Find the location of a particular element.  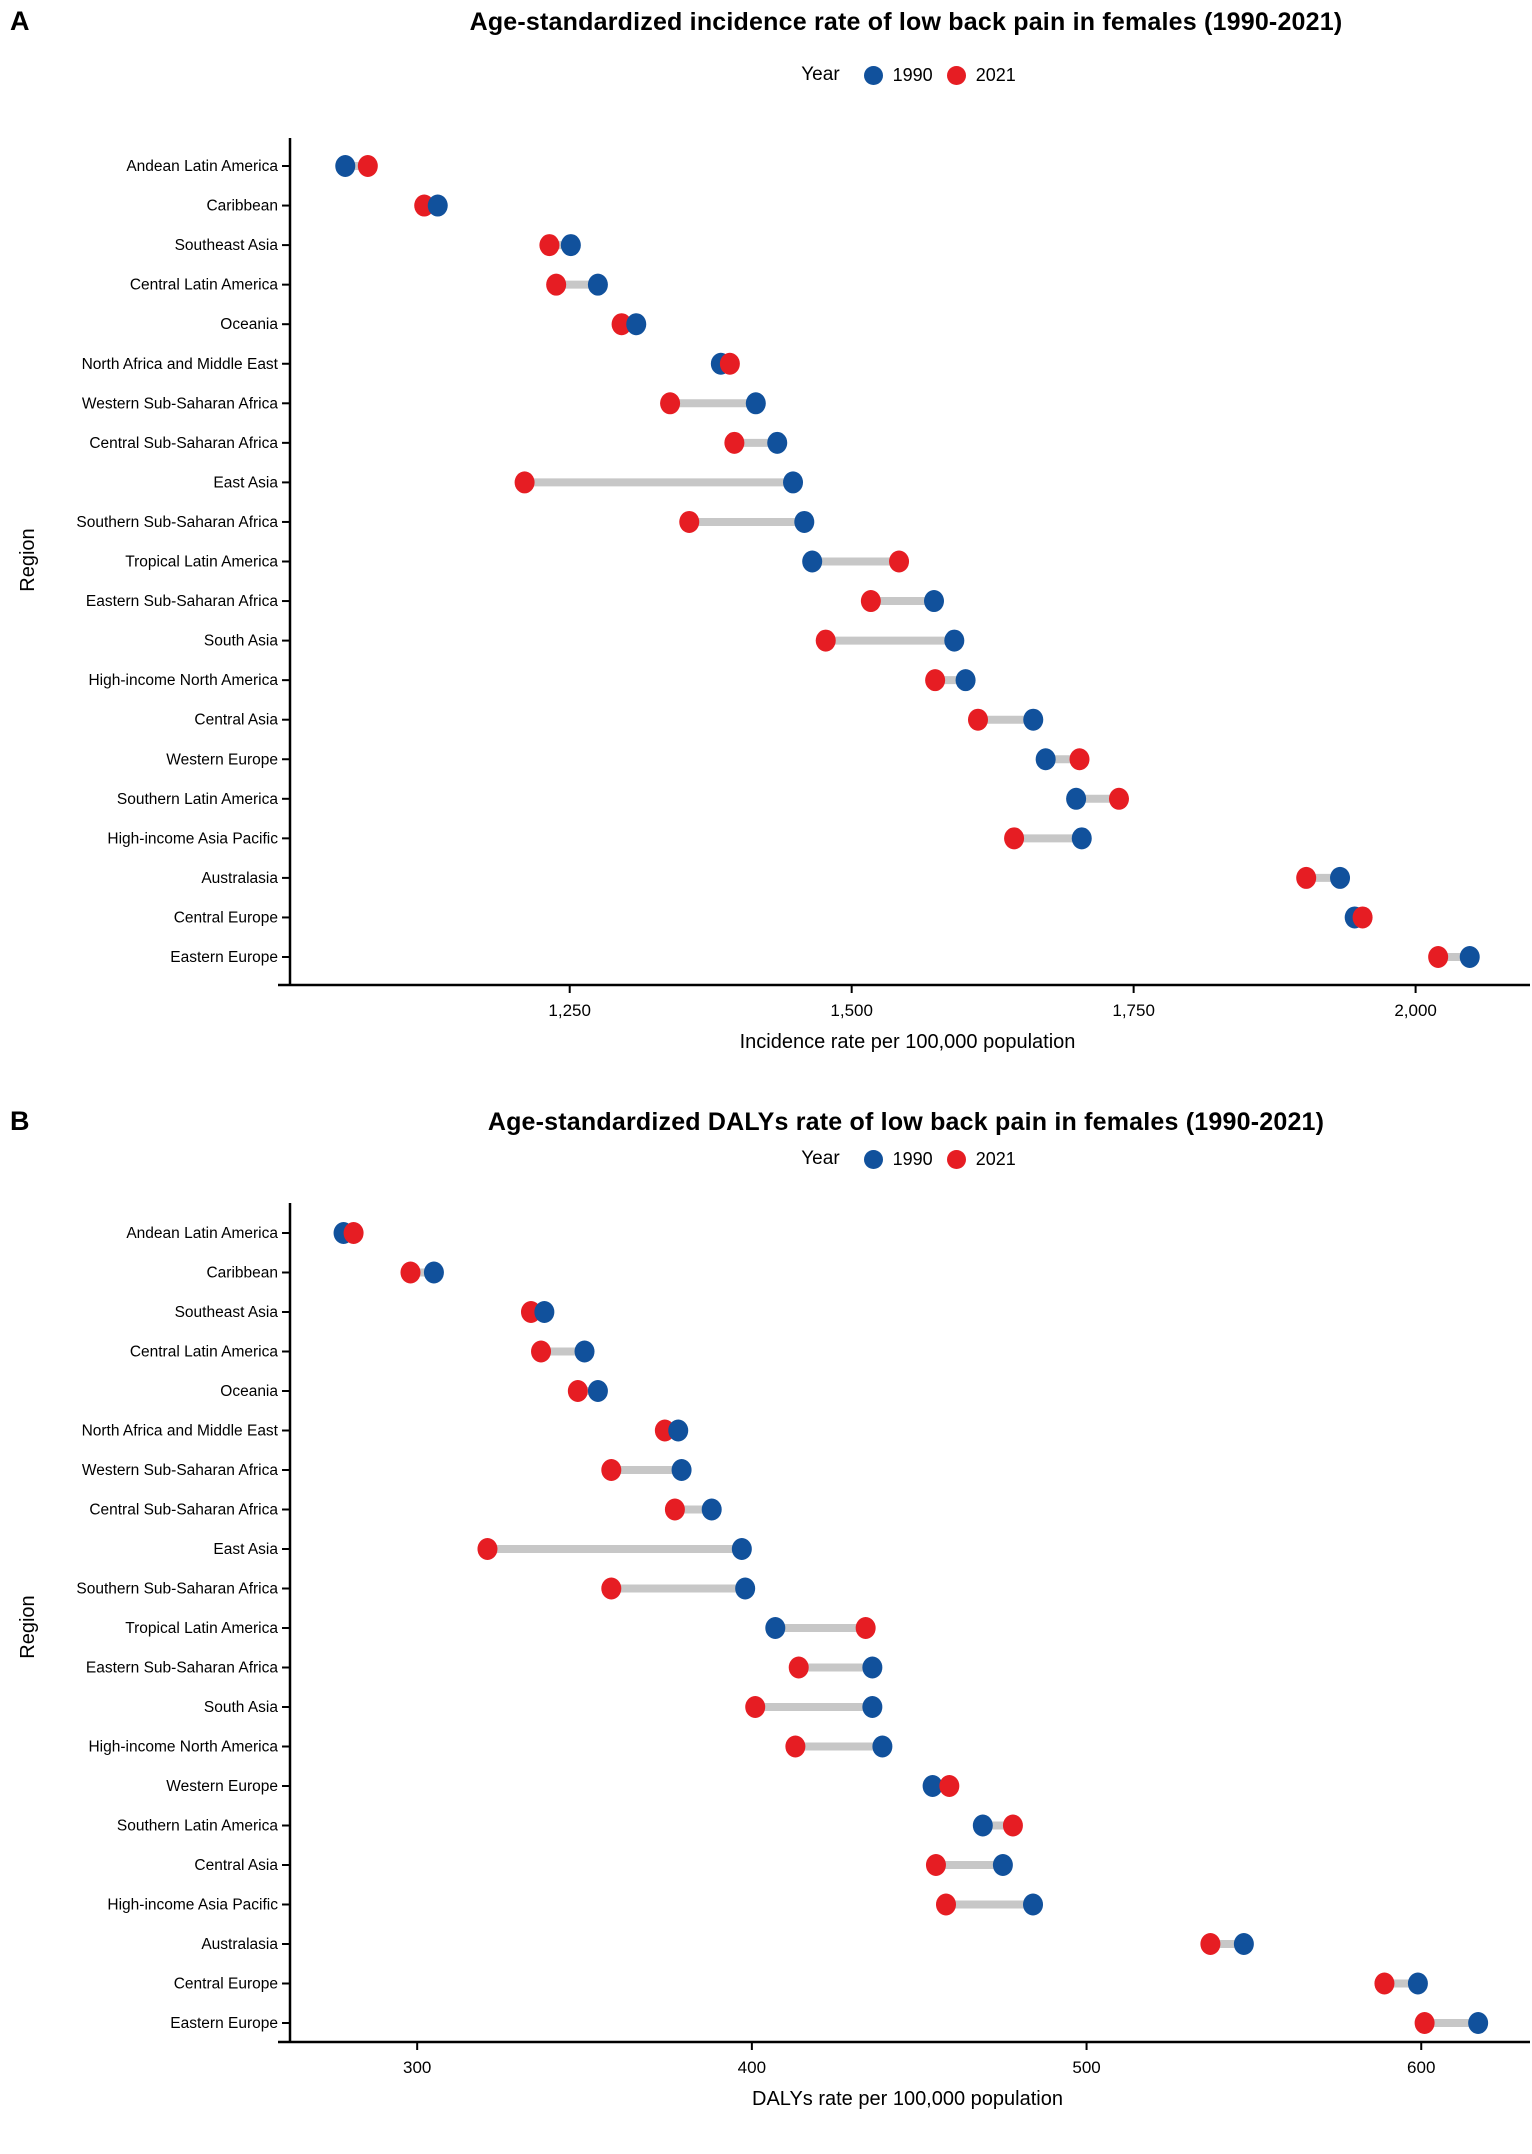

y-axis-title: Region is located at coordinates (28, 559).